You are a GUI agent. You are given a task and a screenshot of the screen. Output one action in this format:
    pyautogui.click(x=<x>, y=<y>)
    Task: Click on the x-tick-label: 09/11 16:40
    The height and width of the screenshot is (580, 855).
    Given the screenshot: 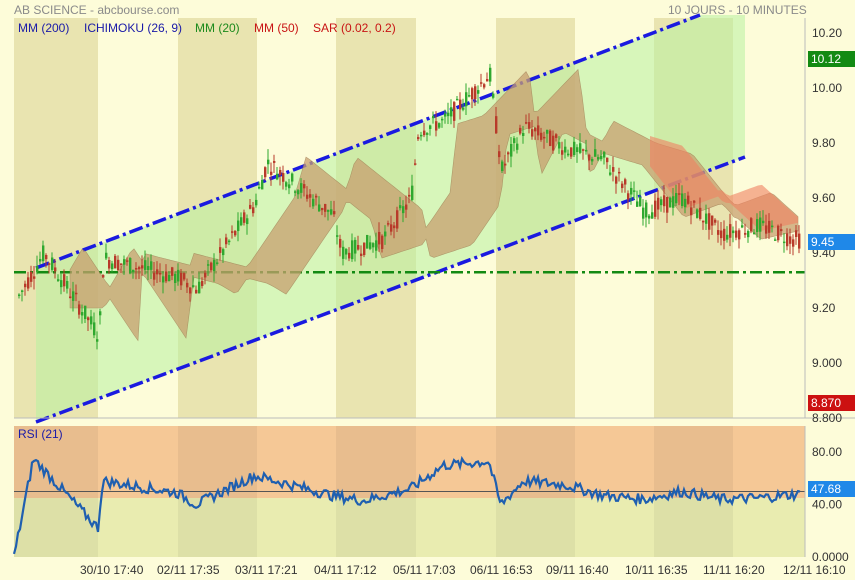 What is the action you would take?
    pyautogui.click(x=577, y=570)
    